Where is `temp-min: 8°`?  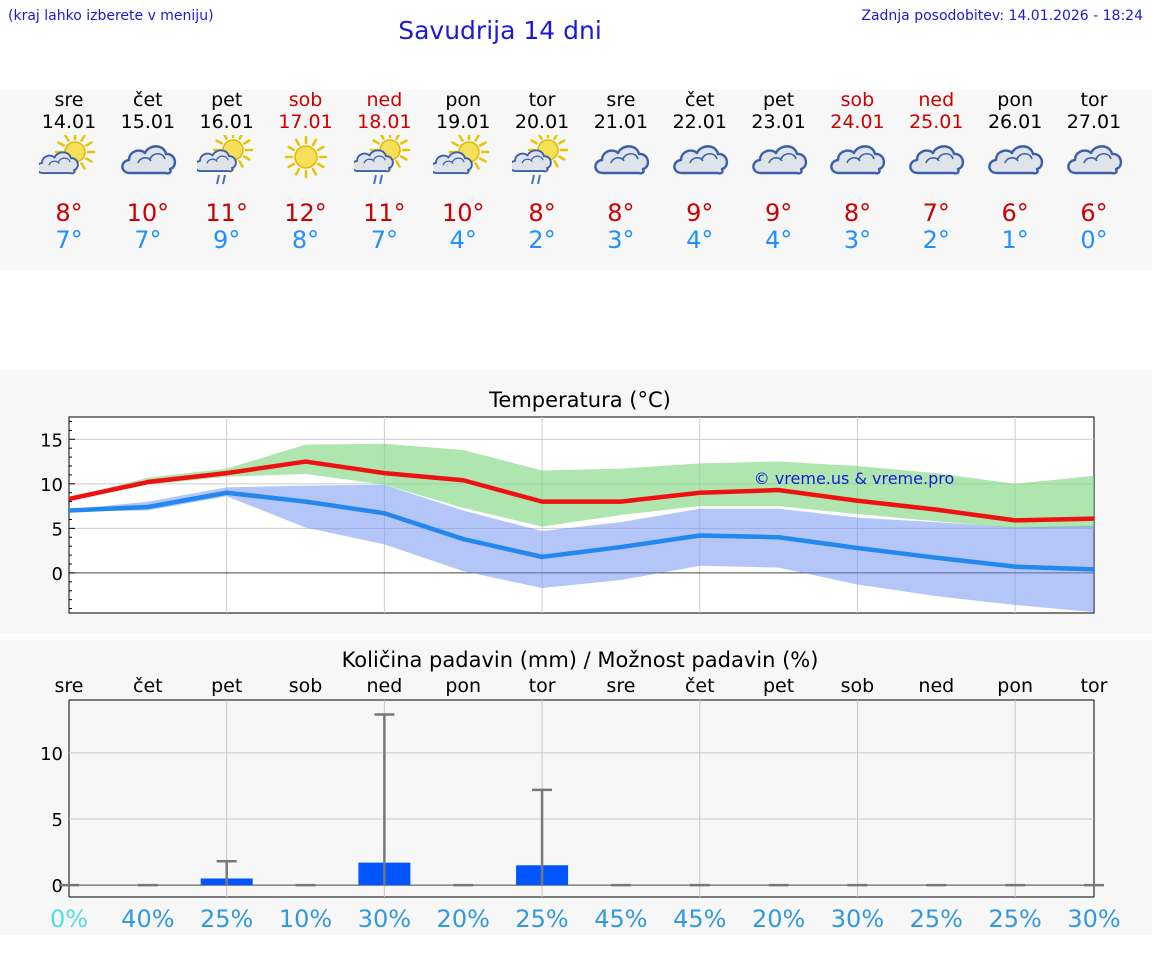
temp-min: 8° is located at coordinates (305, 240).